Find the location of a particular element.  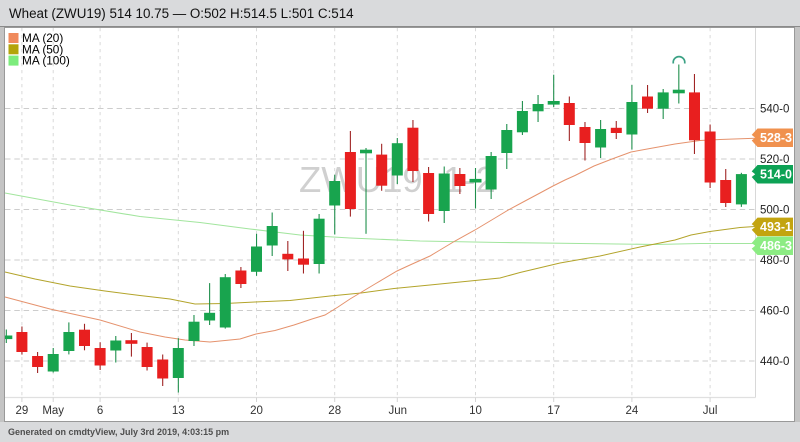

svg-text: 540-0 is located at coordinates (774, 110).